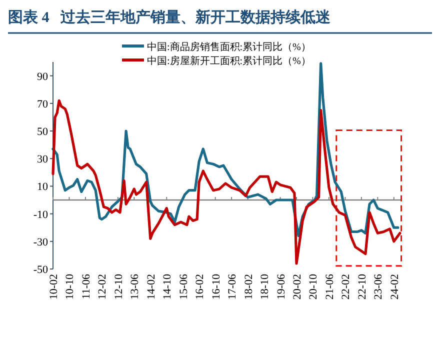  I want to click on x-tick-label: 10-02, so click(54, 287).